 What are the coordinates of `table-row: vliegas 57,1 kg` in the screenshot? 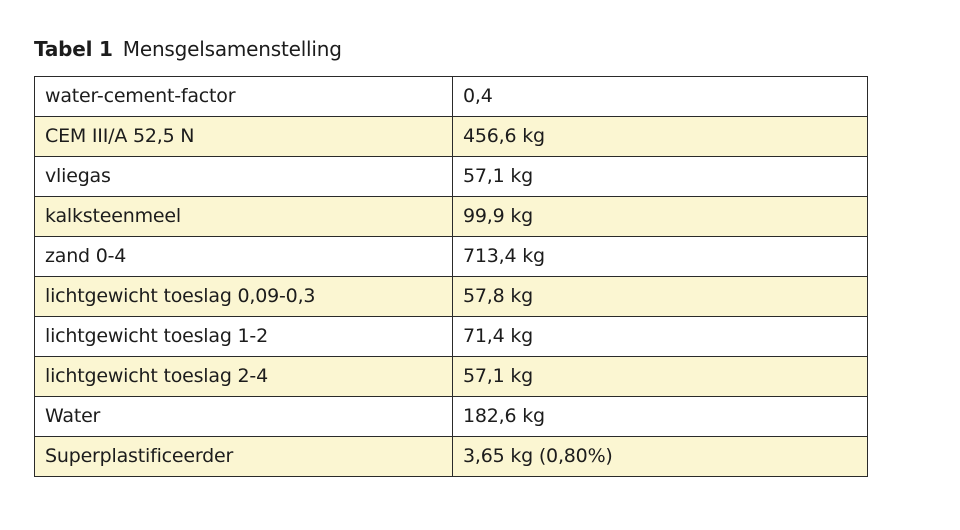 It's located at (451, 176).